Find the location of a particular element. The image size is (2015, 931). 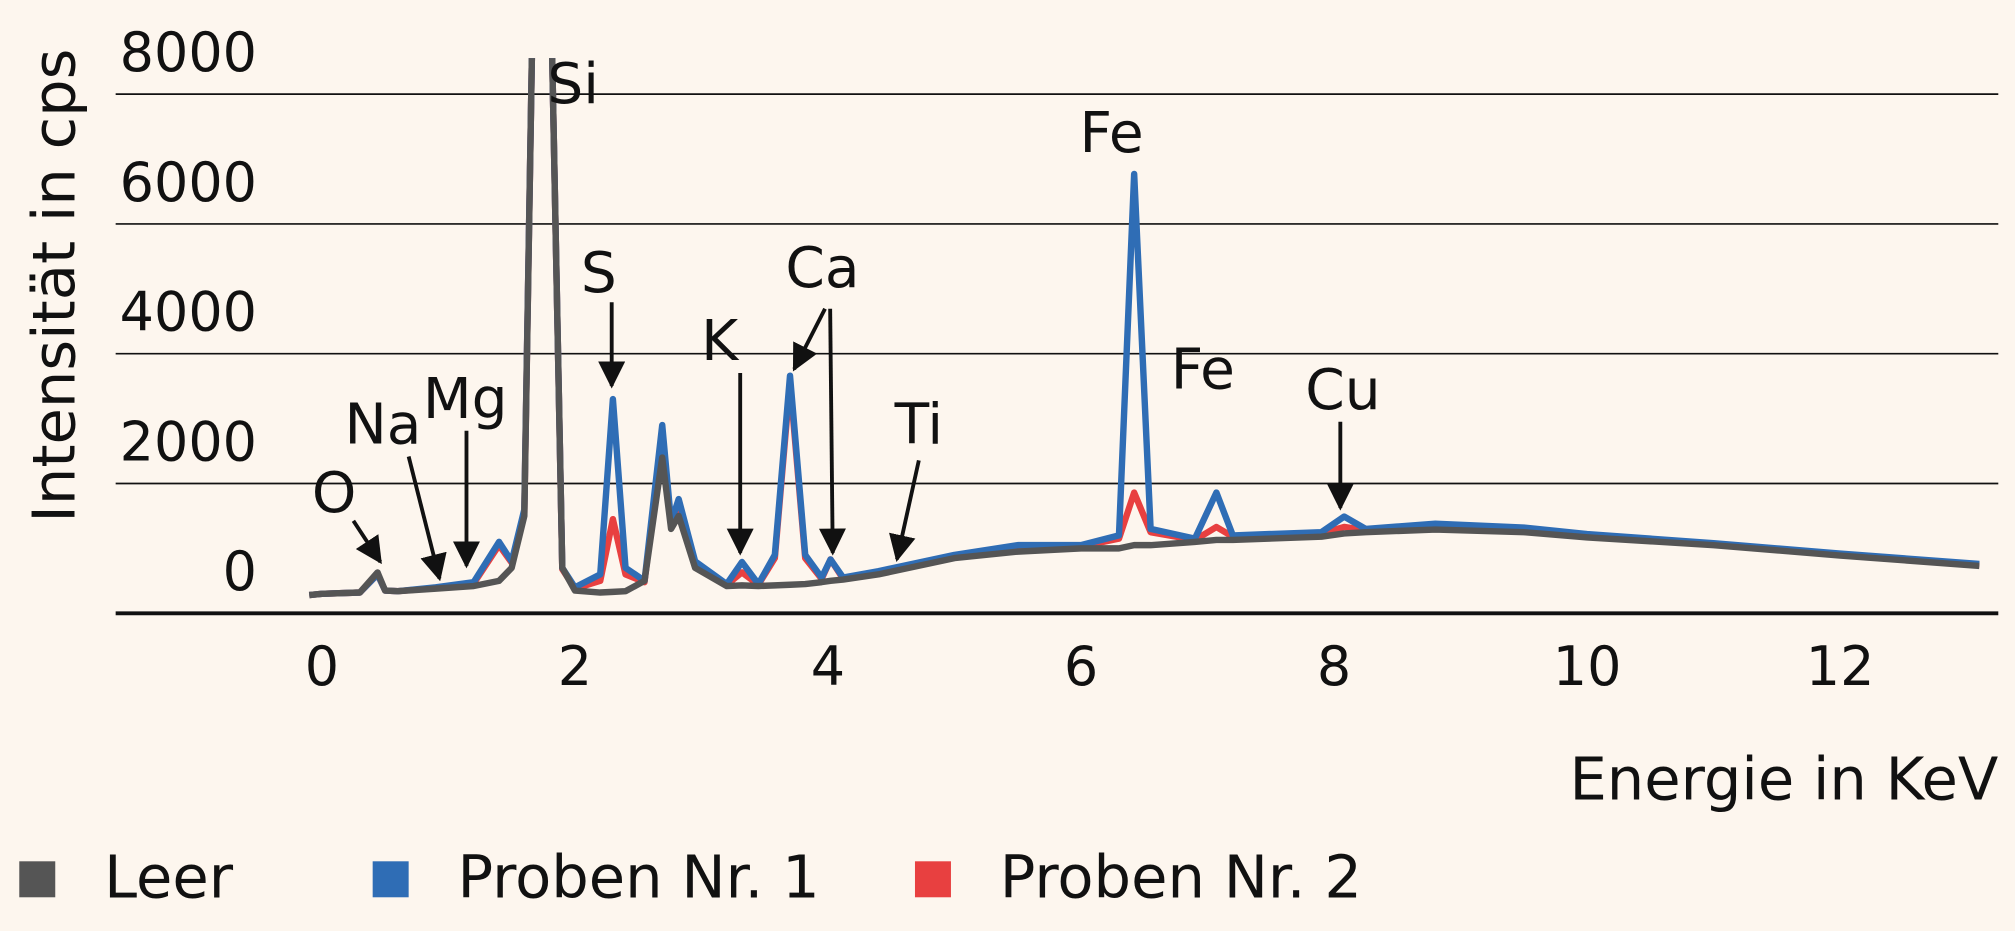

legend-label: Proben Nr. 2 is located at coordinates (1181, 876).